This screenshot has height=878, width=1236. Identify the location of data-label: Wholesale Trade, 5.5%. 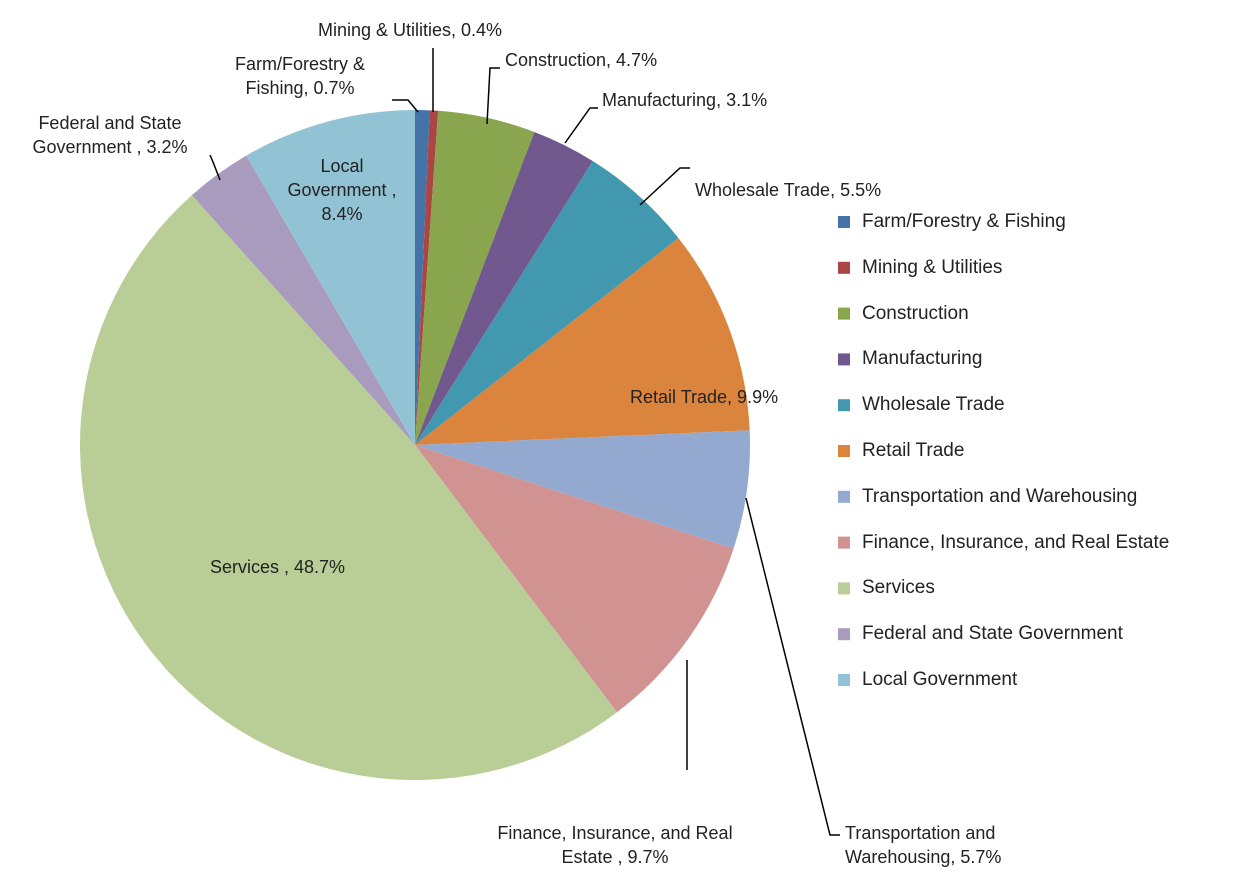
(788, 190).